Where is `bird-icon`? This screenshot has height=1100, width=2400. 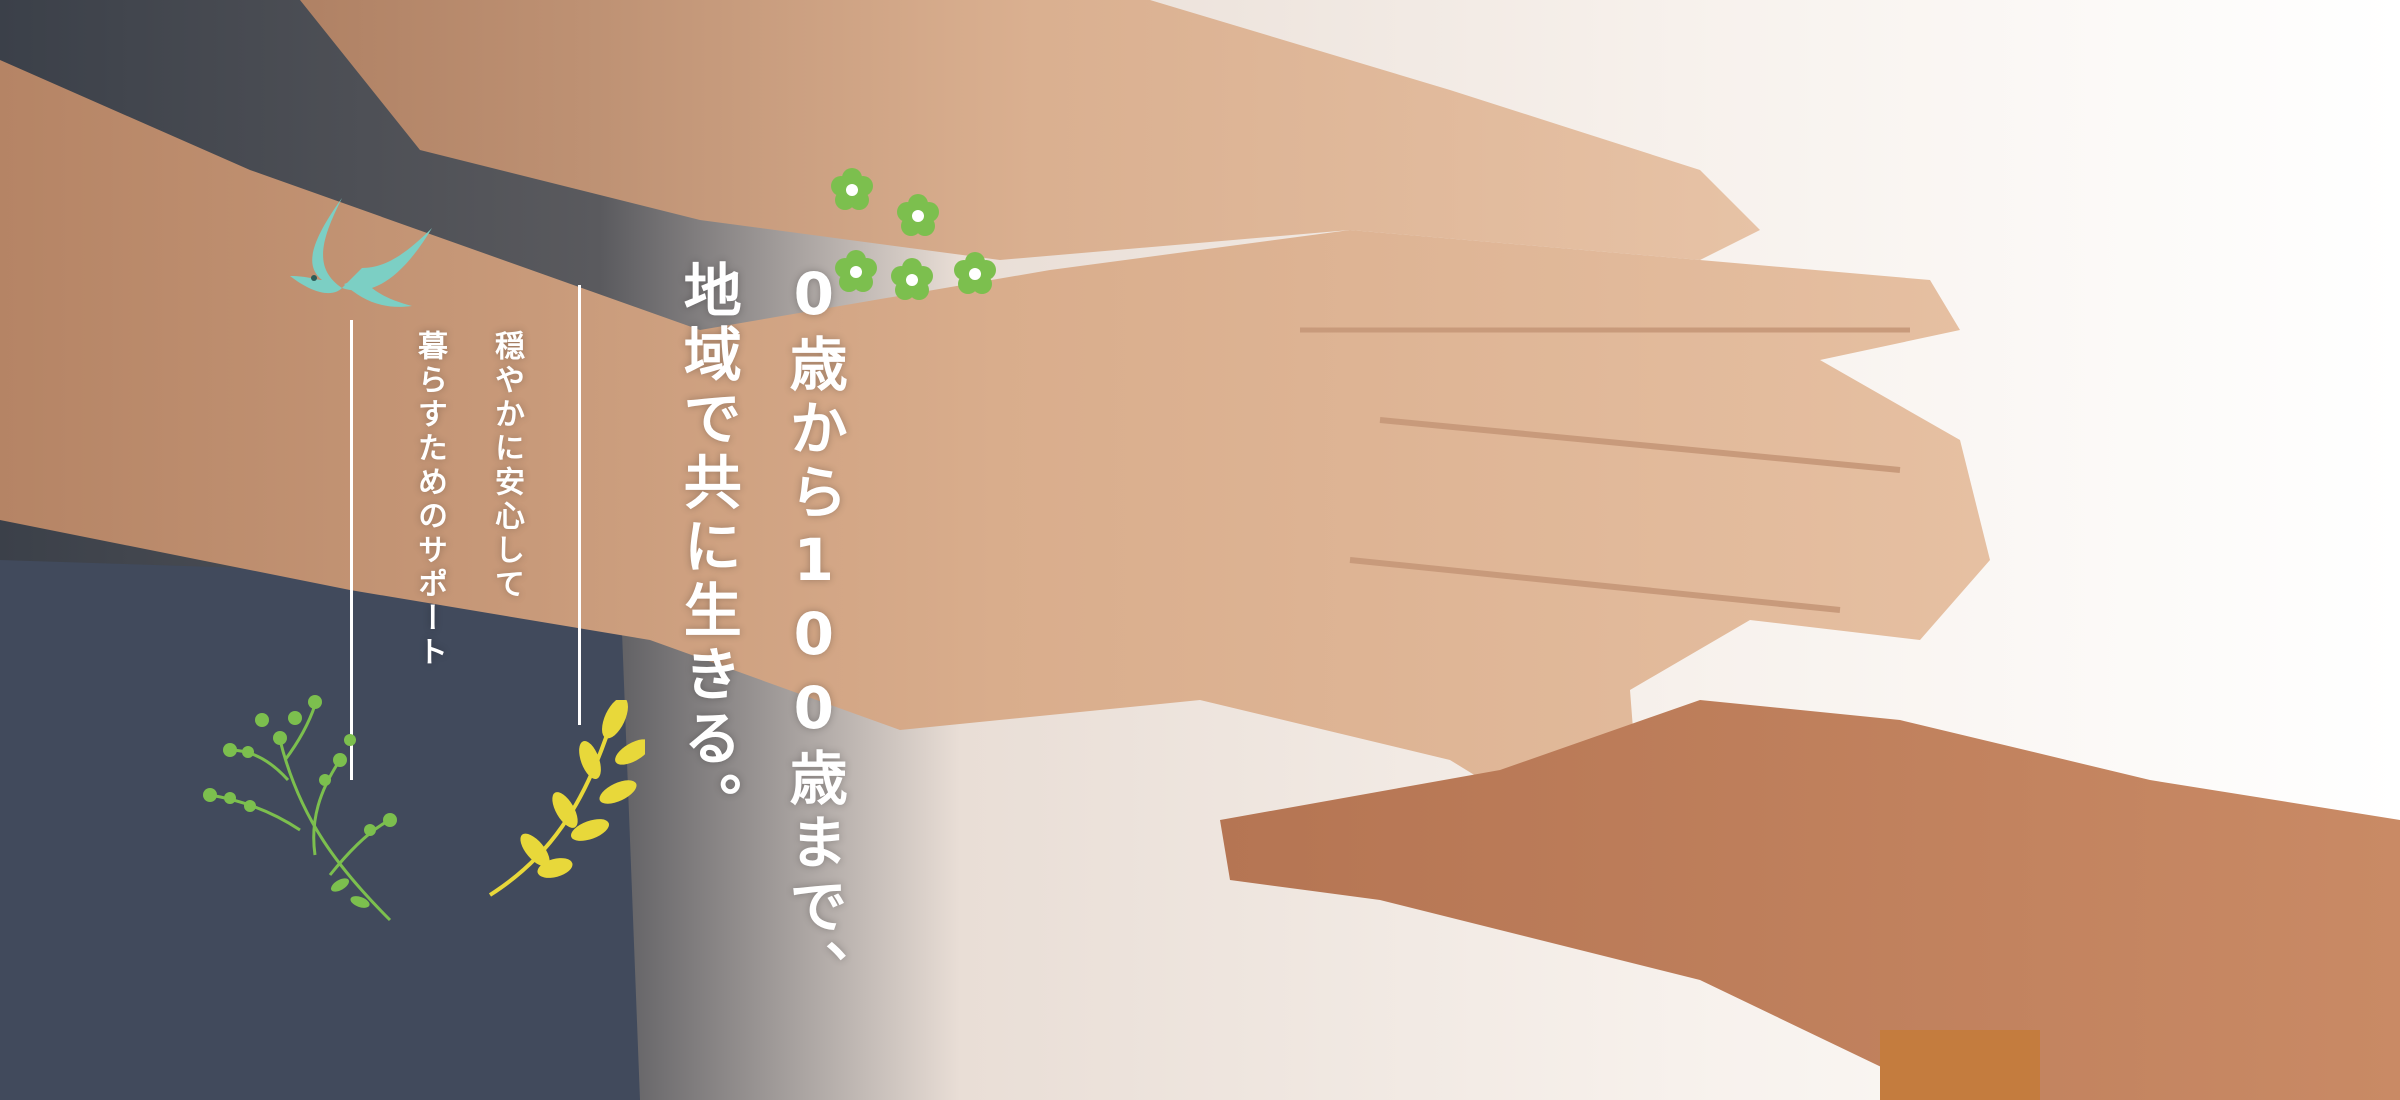 bird-icon is located at coordinates (361, 252).